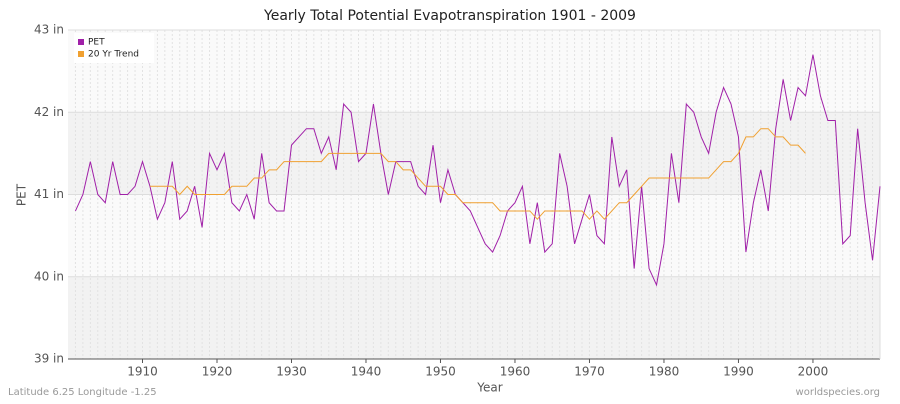 The width and height of the screenshot is (900, 404). I want to click on legend-label: PET, so click(96, 43).